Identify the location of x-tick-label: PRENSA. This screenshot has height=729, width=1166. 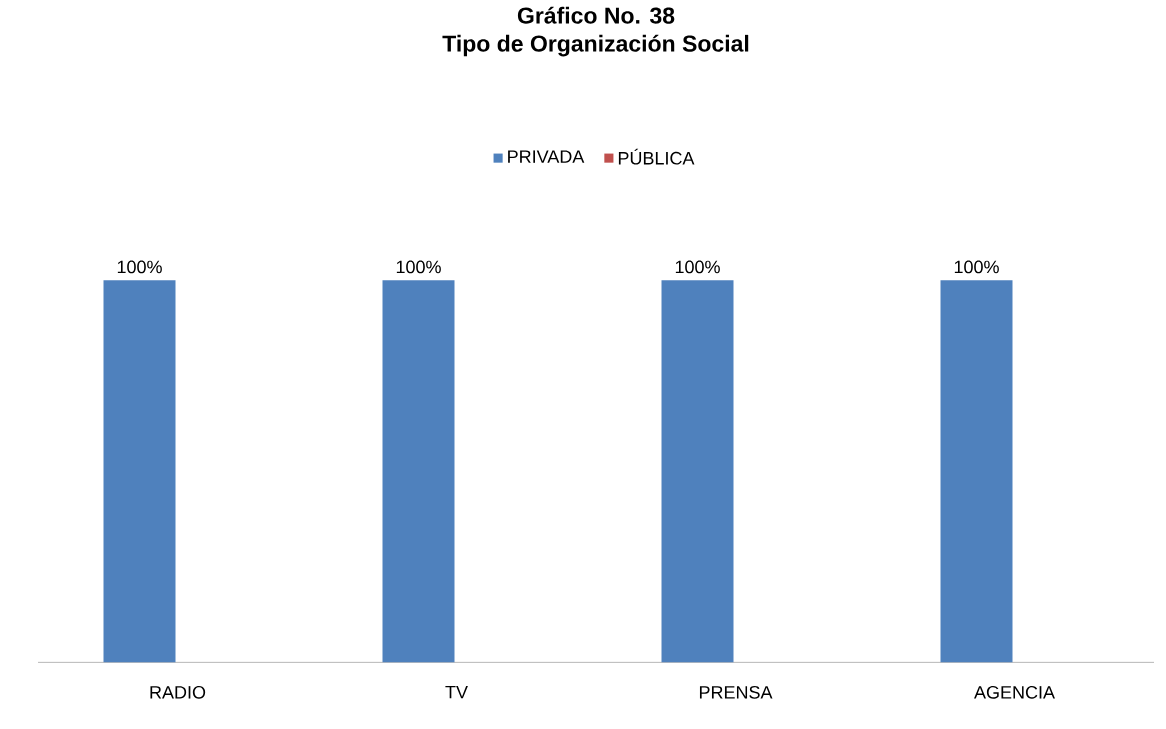
(736, 692).